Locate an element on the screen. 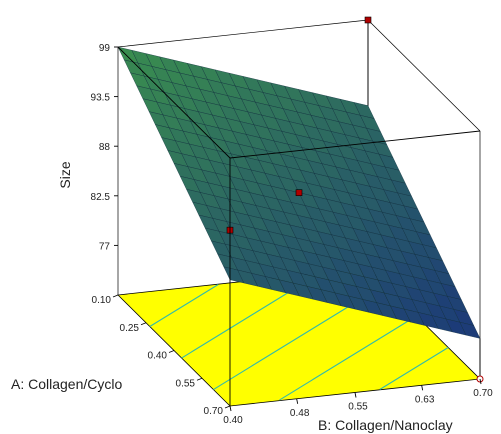 Image resolution: width=501 pixels, height=434 pixels. box-edge-top-front-left is located at coordinates (174, 102).